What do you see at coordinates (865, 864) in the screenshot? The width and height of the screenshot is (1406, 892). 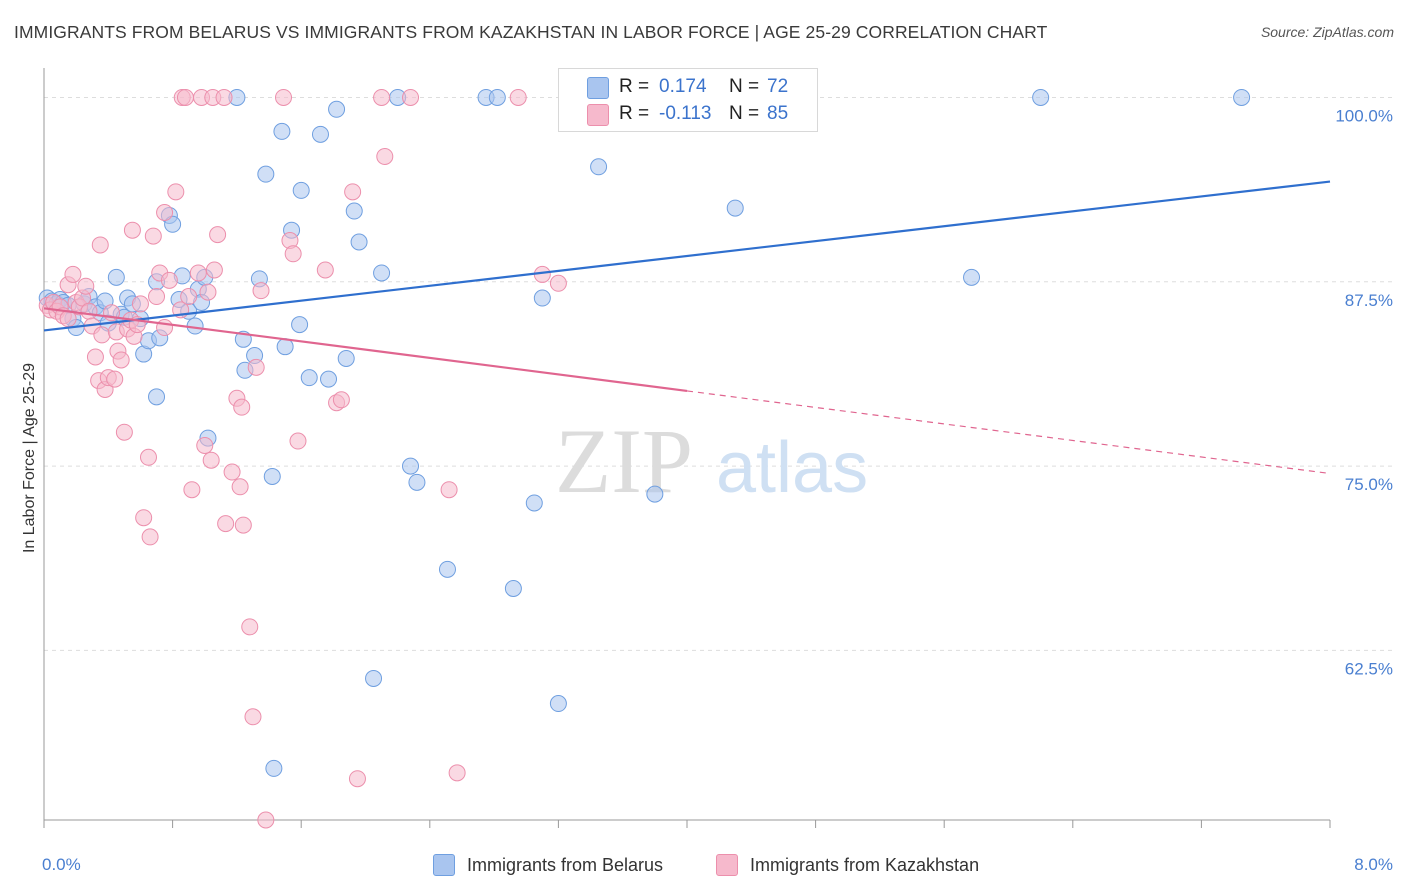 I see `series-label-kazakhstan: Immigrants from Kazakhstan` at bounding box center [865, 864].